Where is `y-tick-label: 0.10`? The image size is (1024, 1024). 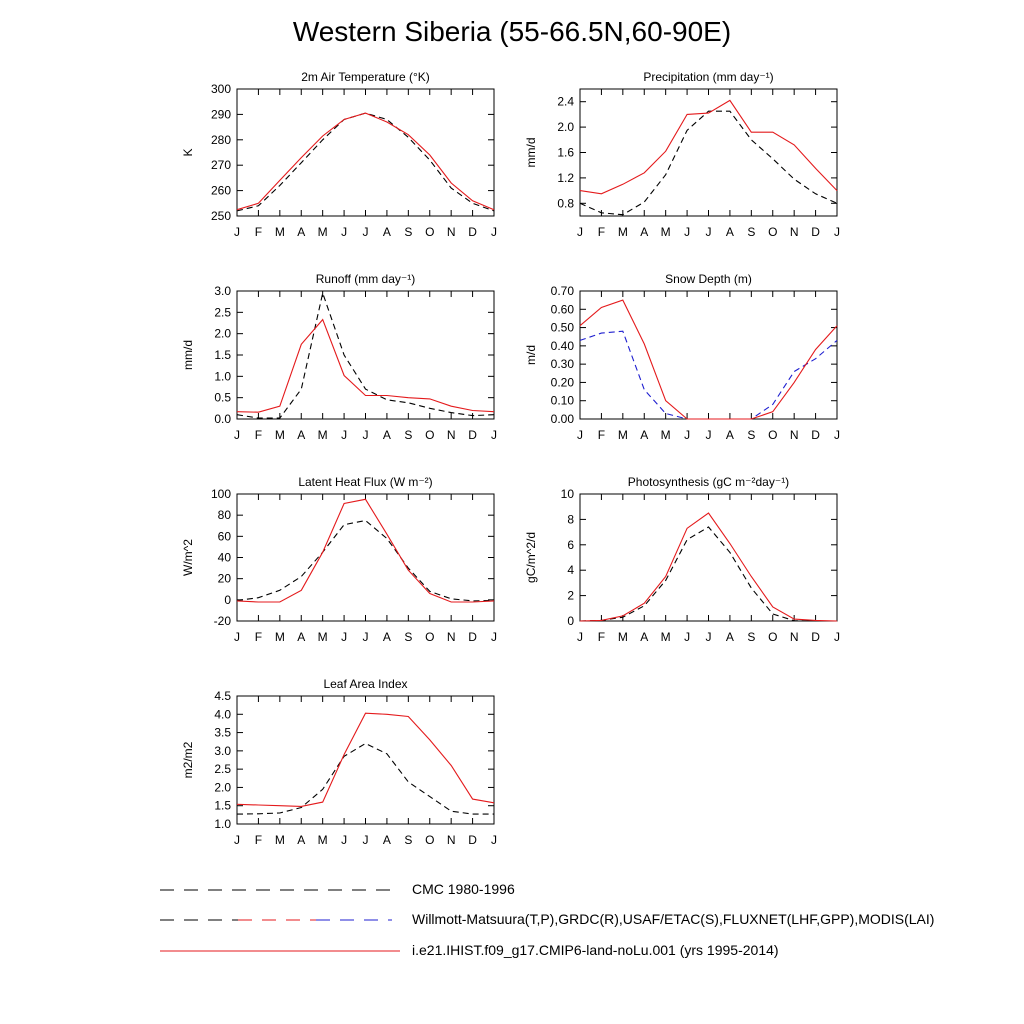 y-tick-label: 0.10 is located at coordinates (563, 401).